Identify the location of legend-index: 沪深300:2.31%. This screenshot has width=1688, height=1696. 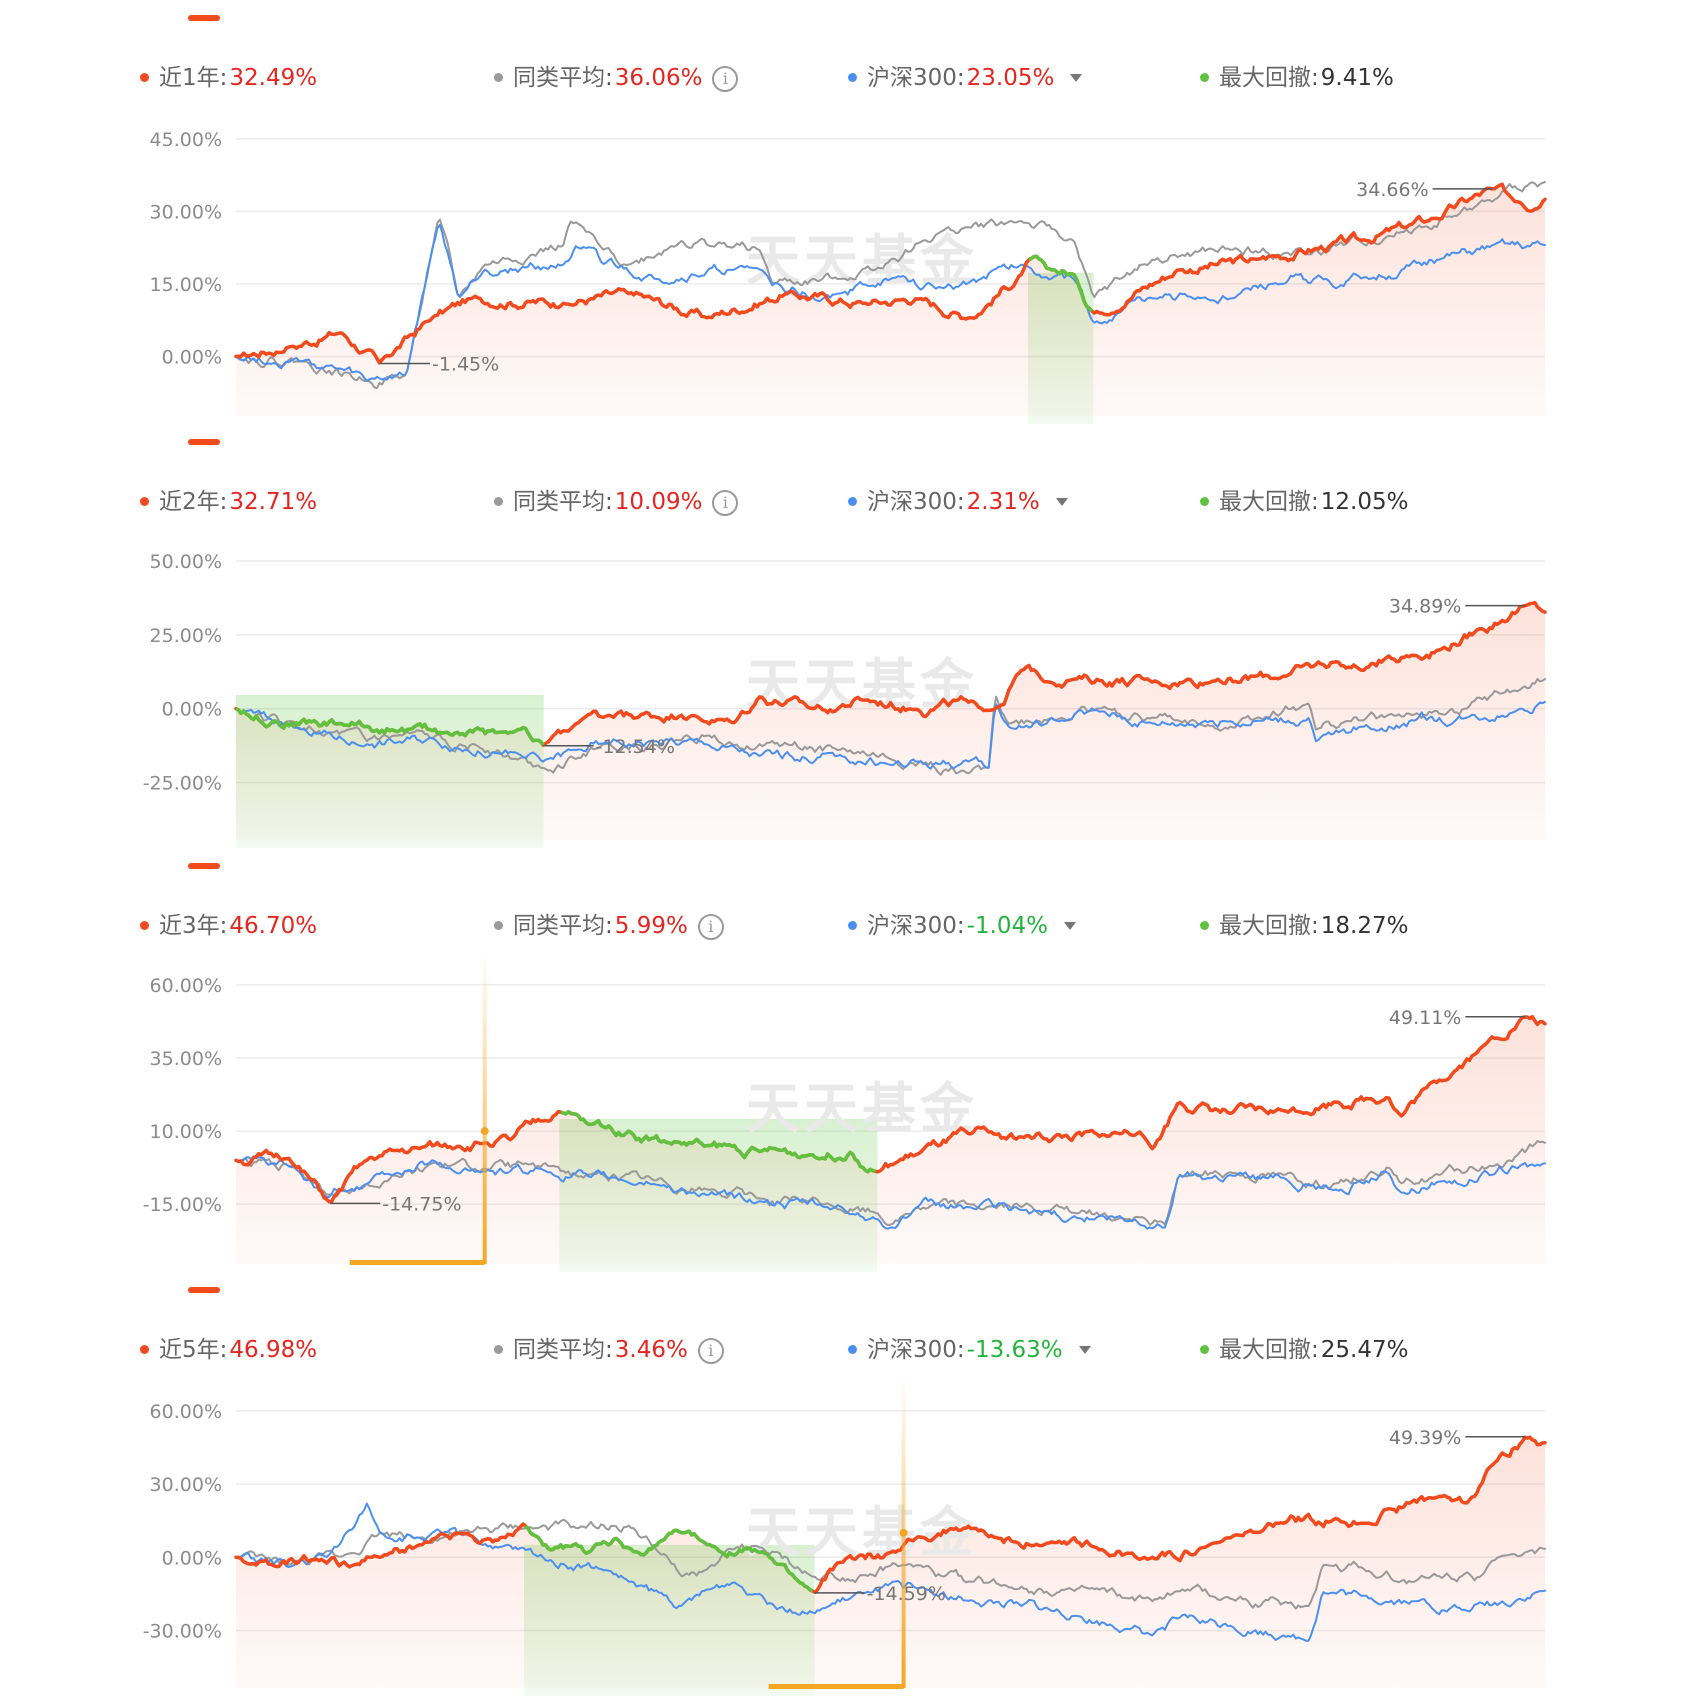
(958, 502).